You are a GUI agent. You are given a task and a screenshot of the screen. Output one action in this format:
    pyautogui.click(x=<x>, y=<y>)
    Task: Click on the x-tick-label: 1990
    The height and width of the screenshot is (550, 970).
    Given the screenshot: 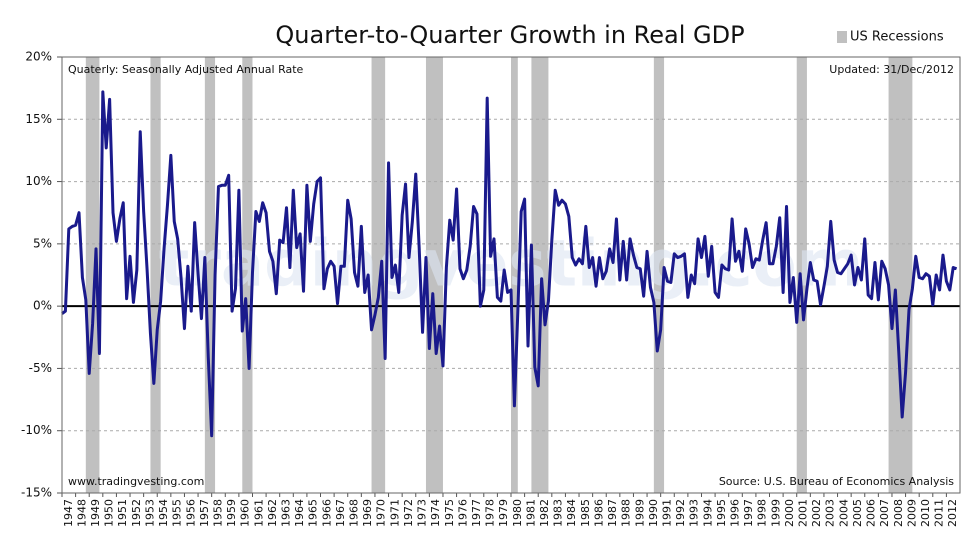 What is the action you would take?
    pyautogui.click(x=653, y=513)
    